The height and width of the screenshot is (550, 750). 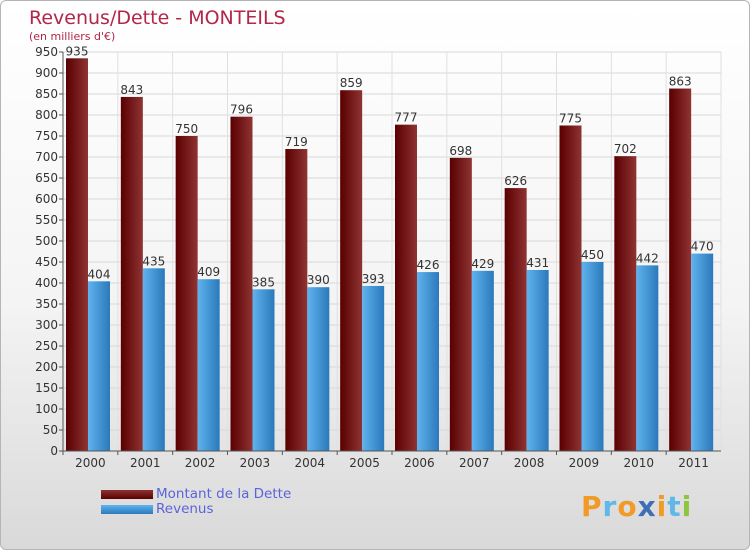 What do you see at coordinates (318, 280) in the screenshot?
I see `data-label-revenue: 390` at bounding box center [318, 280].